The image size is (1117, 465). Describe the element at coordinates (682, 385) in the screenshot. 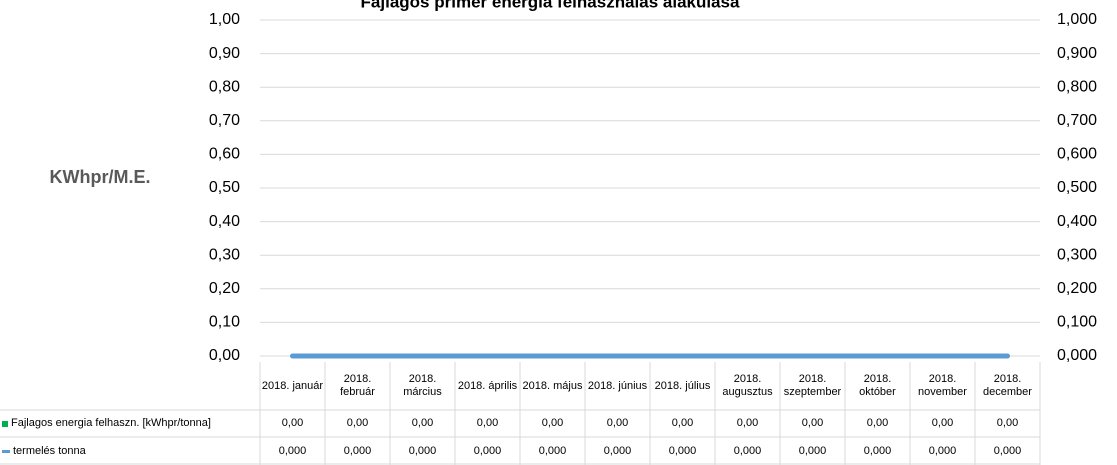

I see `category-label: 2018. július` at that location.